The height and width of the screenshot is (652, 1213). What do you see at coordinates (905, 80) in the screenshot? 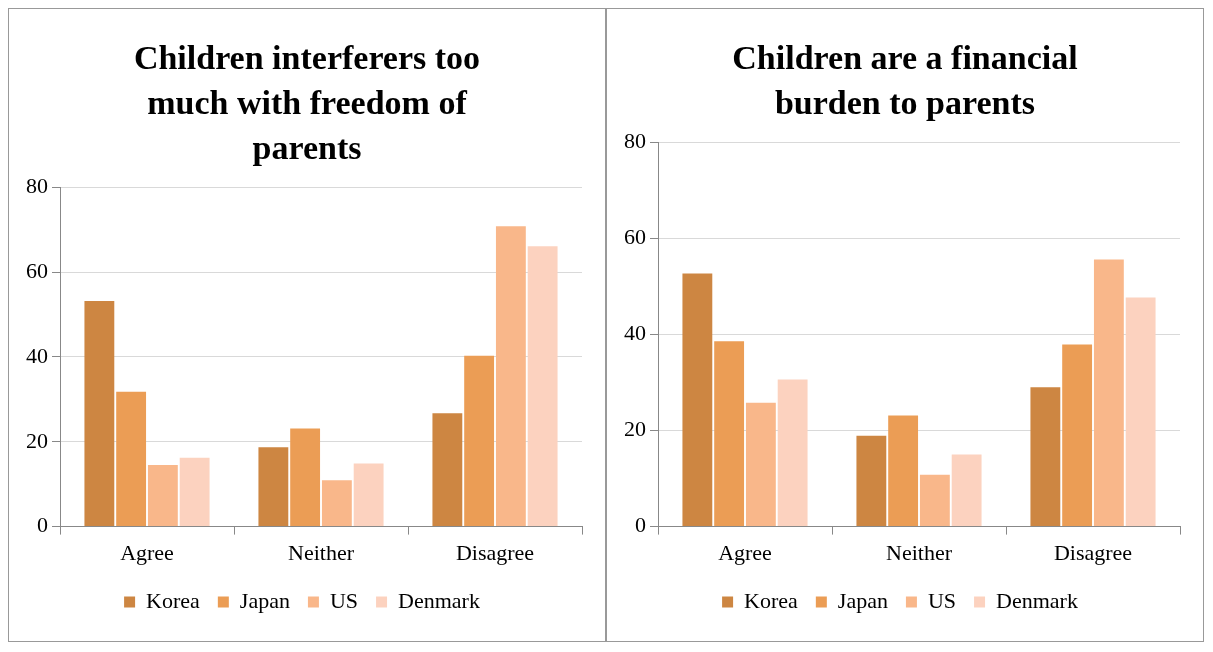
I see `chart-title: Children are a financial burden to parents` at bounding box center [905, 80].